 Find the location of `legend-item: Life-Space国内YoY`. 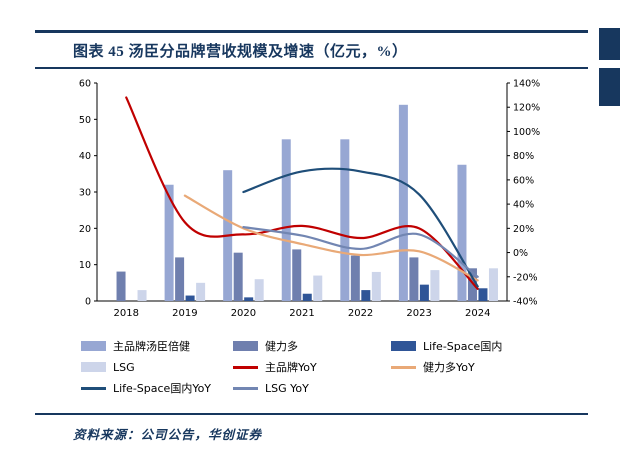

legend-item: Life-Space国内YoY is located at coordinates (157, 388).